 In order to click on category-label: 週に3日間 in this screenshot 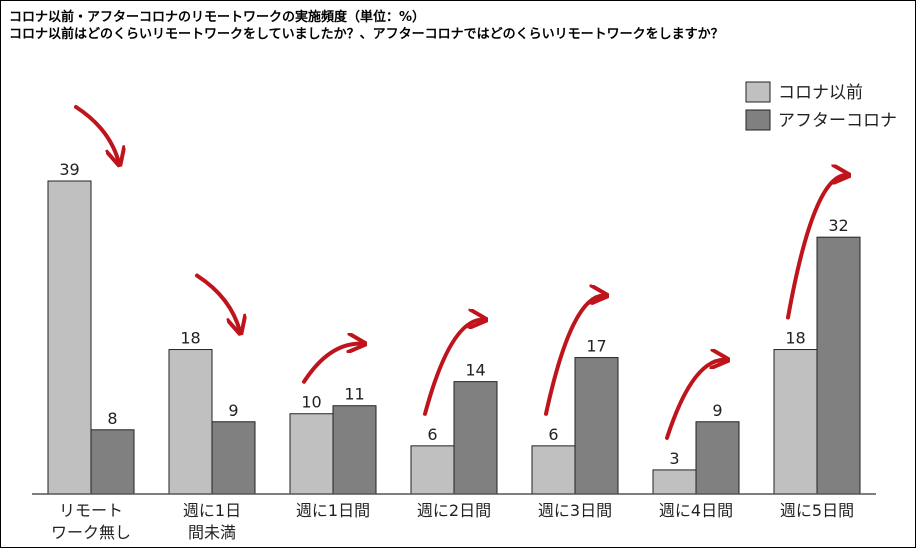, I will do `click(575, 510)`.